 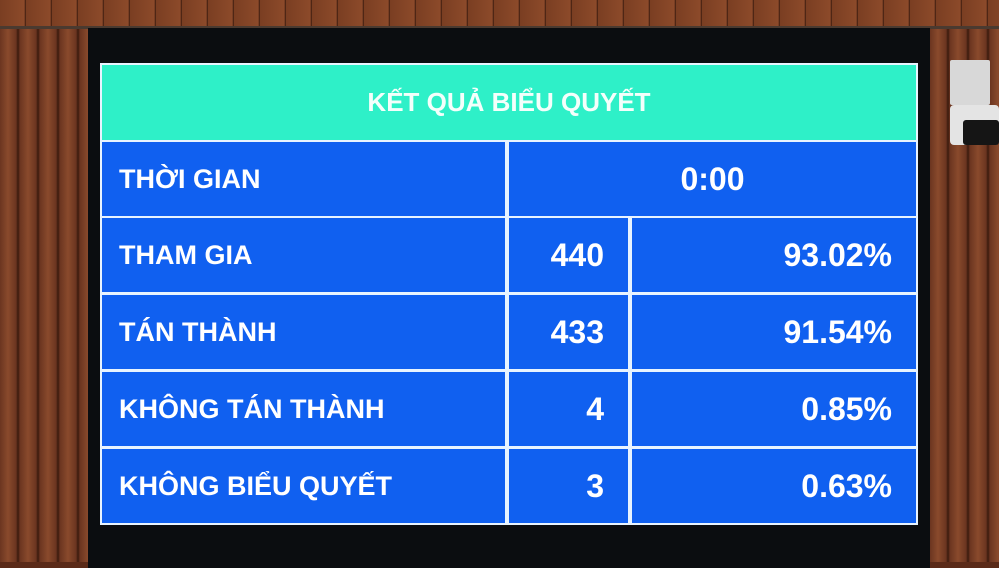 What do you see at coordinates (44, 281) in the screenshot?
I see `wood-panel-left` at bounding box center [44, 281].